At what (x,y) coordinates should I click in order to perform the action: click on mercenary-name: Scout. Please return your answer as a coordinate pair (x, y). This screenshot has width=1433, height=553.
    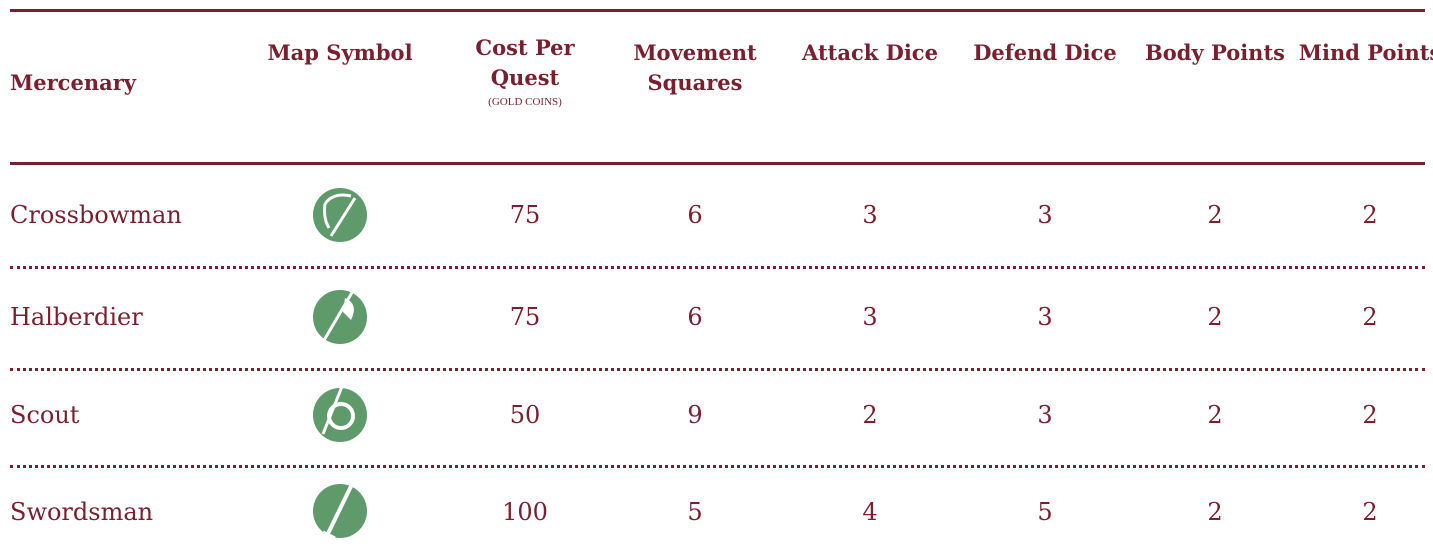
    Looking at the image, I should click on (45, 415).